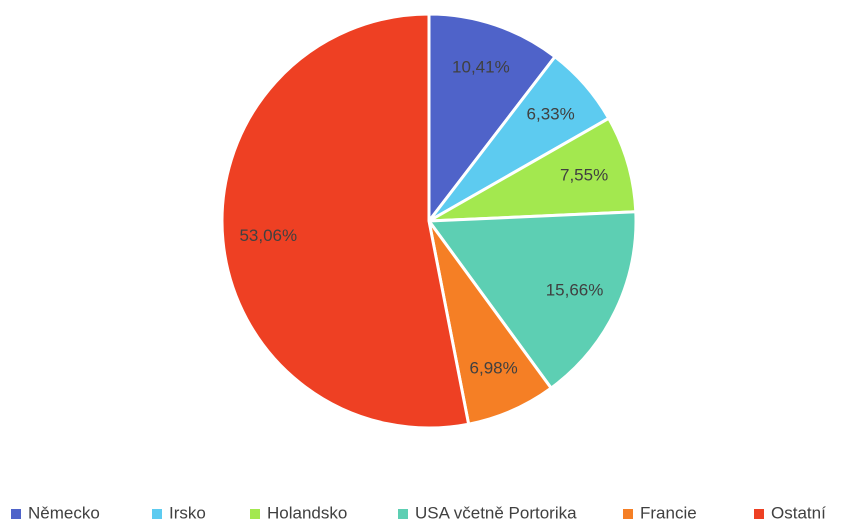 Image resolution: width=861 pixels, height=523 pixels. What do you see at coordinates (496, 512) in the screenshot?
I see `legend-label: USA včetně Portorika` at bounding box center [496, 512].